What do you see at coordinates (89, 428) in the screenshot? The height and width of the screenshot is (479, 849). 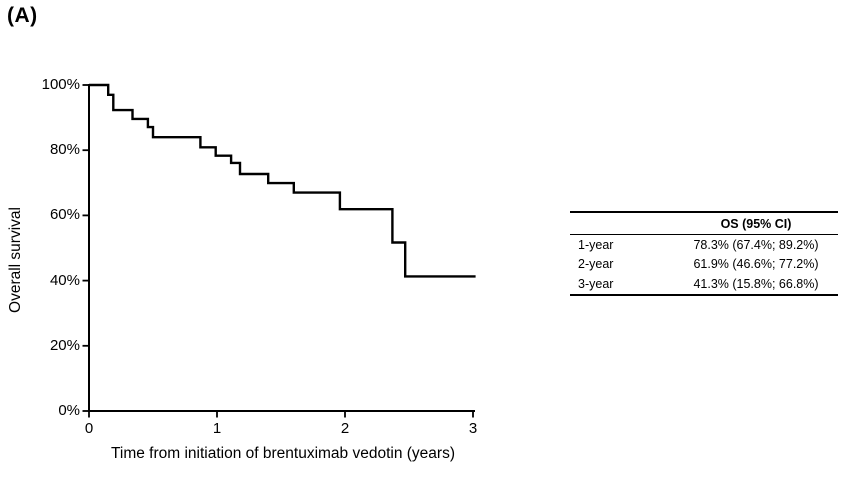 I see `x-tick-label: 0` at bounding box center [89, 428].